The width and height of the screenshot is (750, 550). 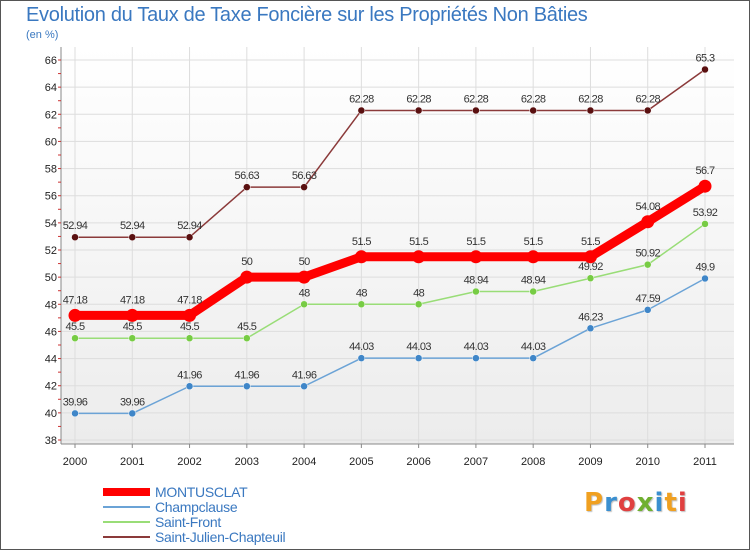 What do you see at coordinates (647, 207) in the screenshot?
I see `data-label-montusclat: 54.08` at bounding box center [647, 207].